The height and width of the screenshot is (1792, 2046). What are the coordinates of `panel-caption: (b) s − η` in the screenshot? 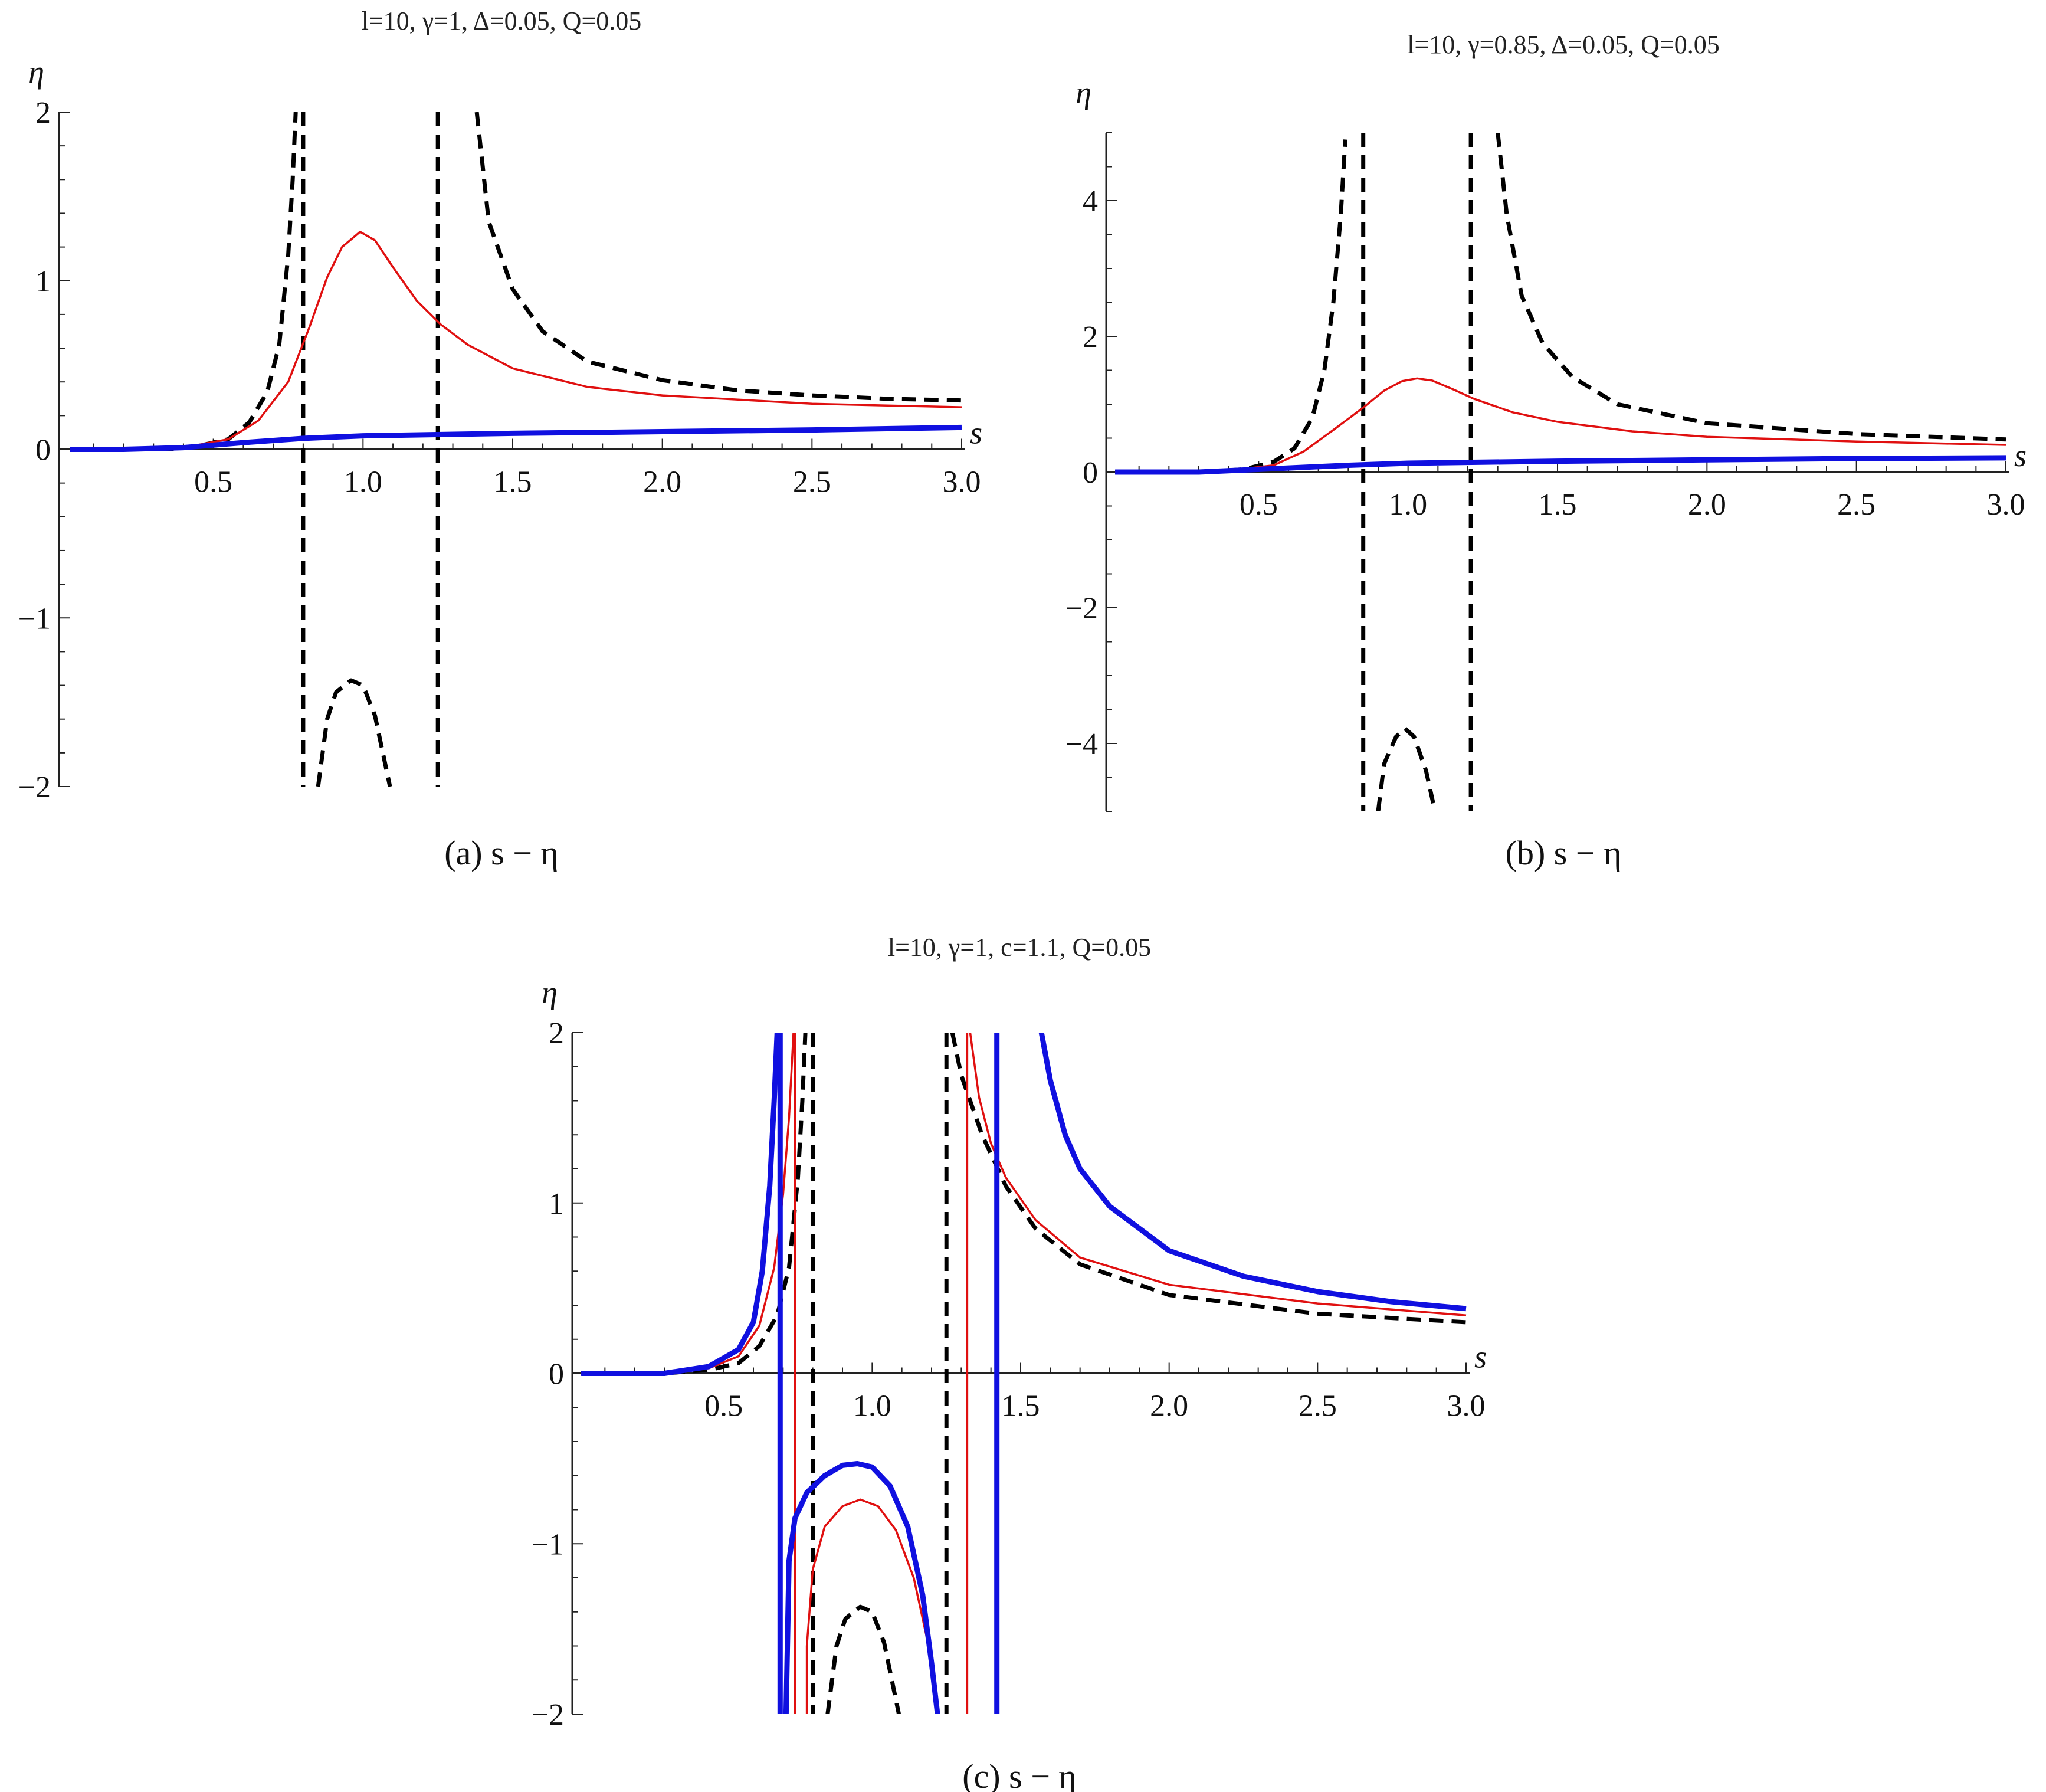 It's located at (1564, 853).